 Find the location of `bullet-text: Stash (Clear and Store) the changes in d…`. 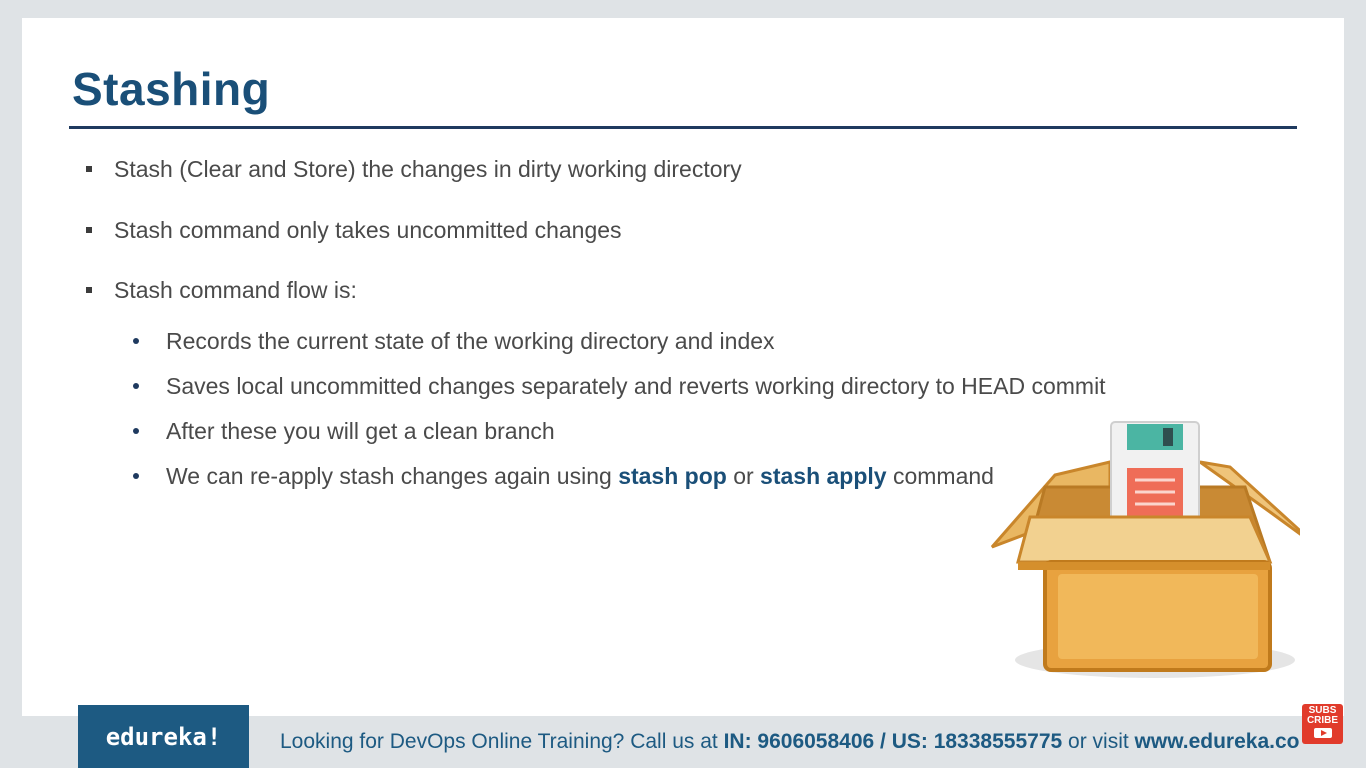

bullet-text: Stash (Clear and Store) the changes in d… is located at coordinates (428, 169).